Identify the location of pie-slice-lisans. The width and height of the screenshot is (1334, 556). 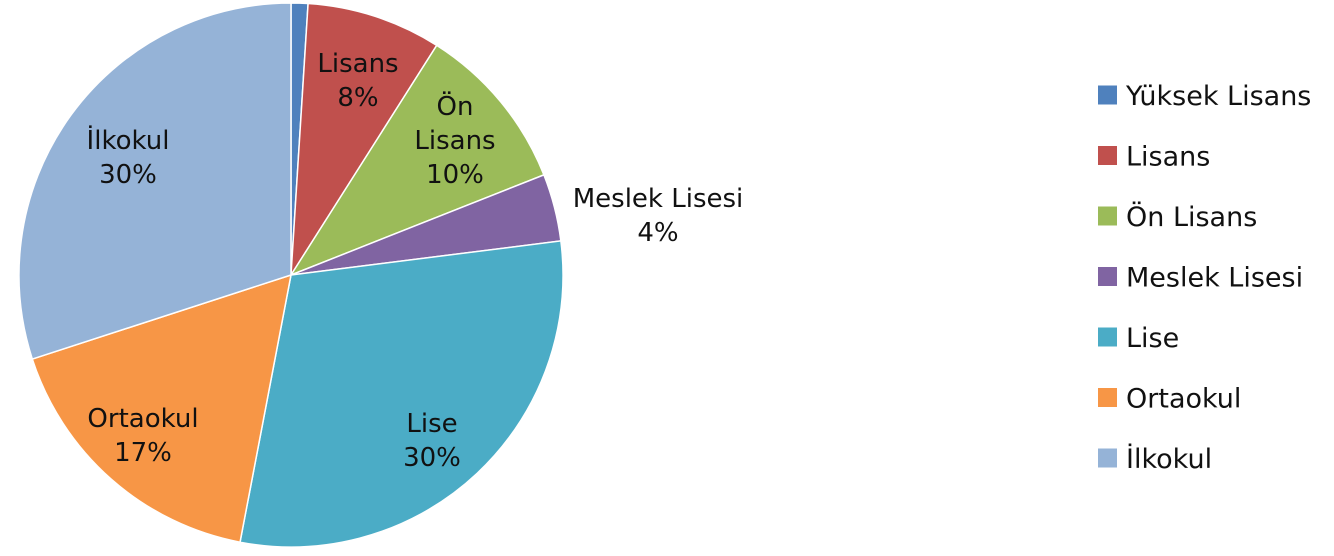
(364, 139).